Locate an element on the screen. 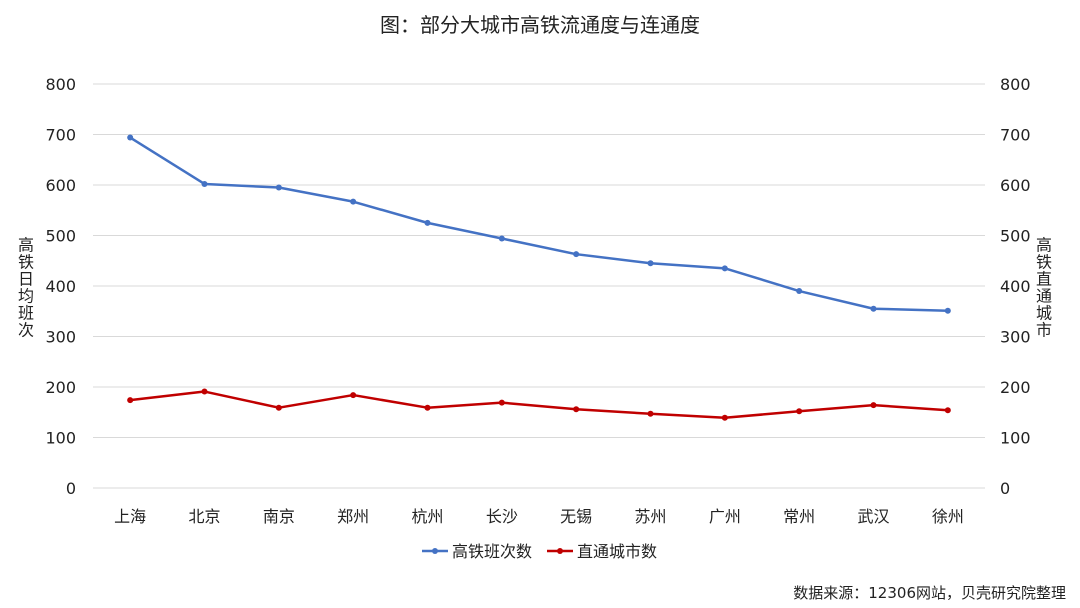 Image resolution: width=1080 pixels, height=608 pixels. x-tick-label: 广州 is located at coordinates (725, 516).